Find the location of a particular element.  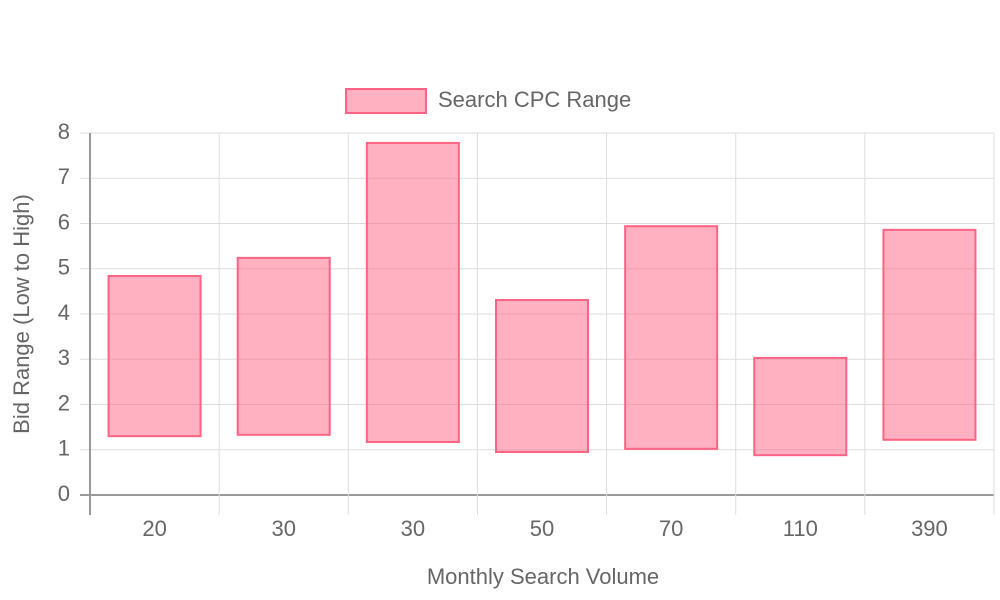

y-tick-label: 4 is located at coordinates (64, 312).